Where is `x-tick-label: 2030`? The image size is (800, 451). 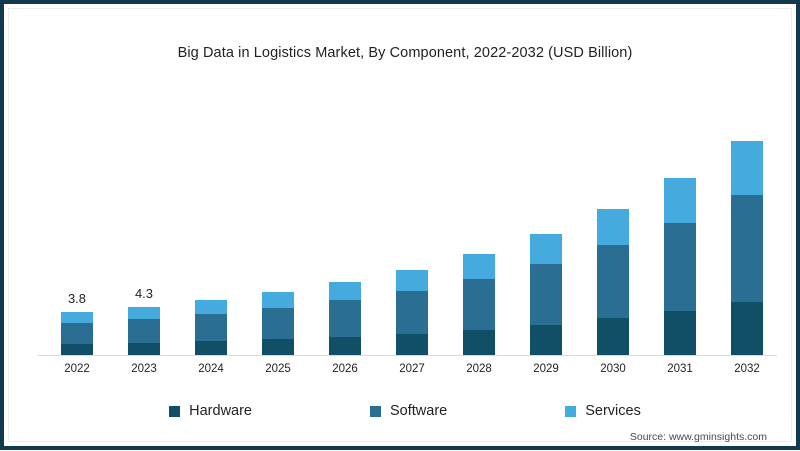
x-tick-label: 2030 is located at coordinates (613, 369).